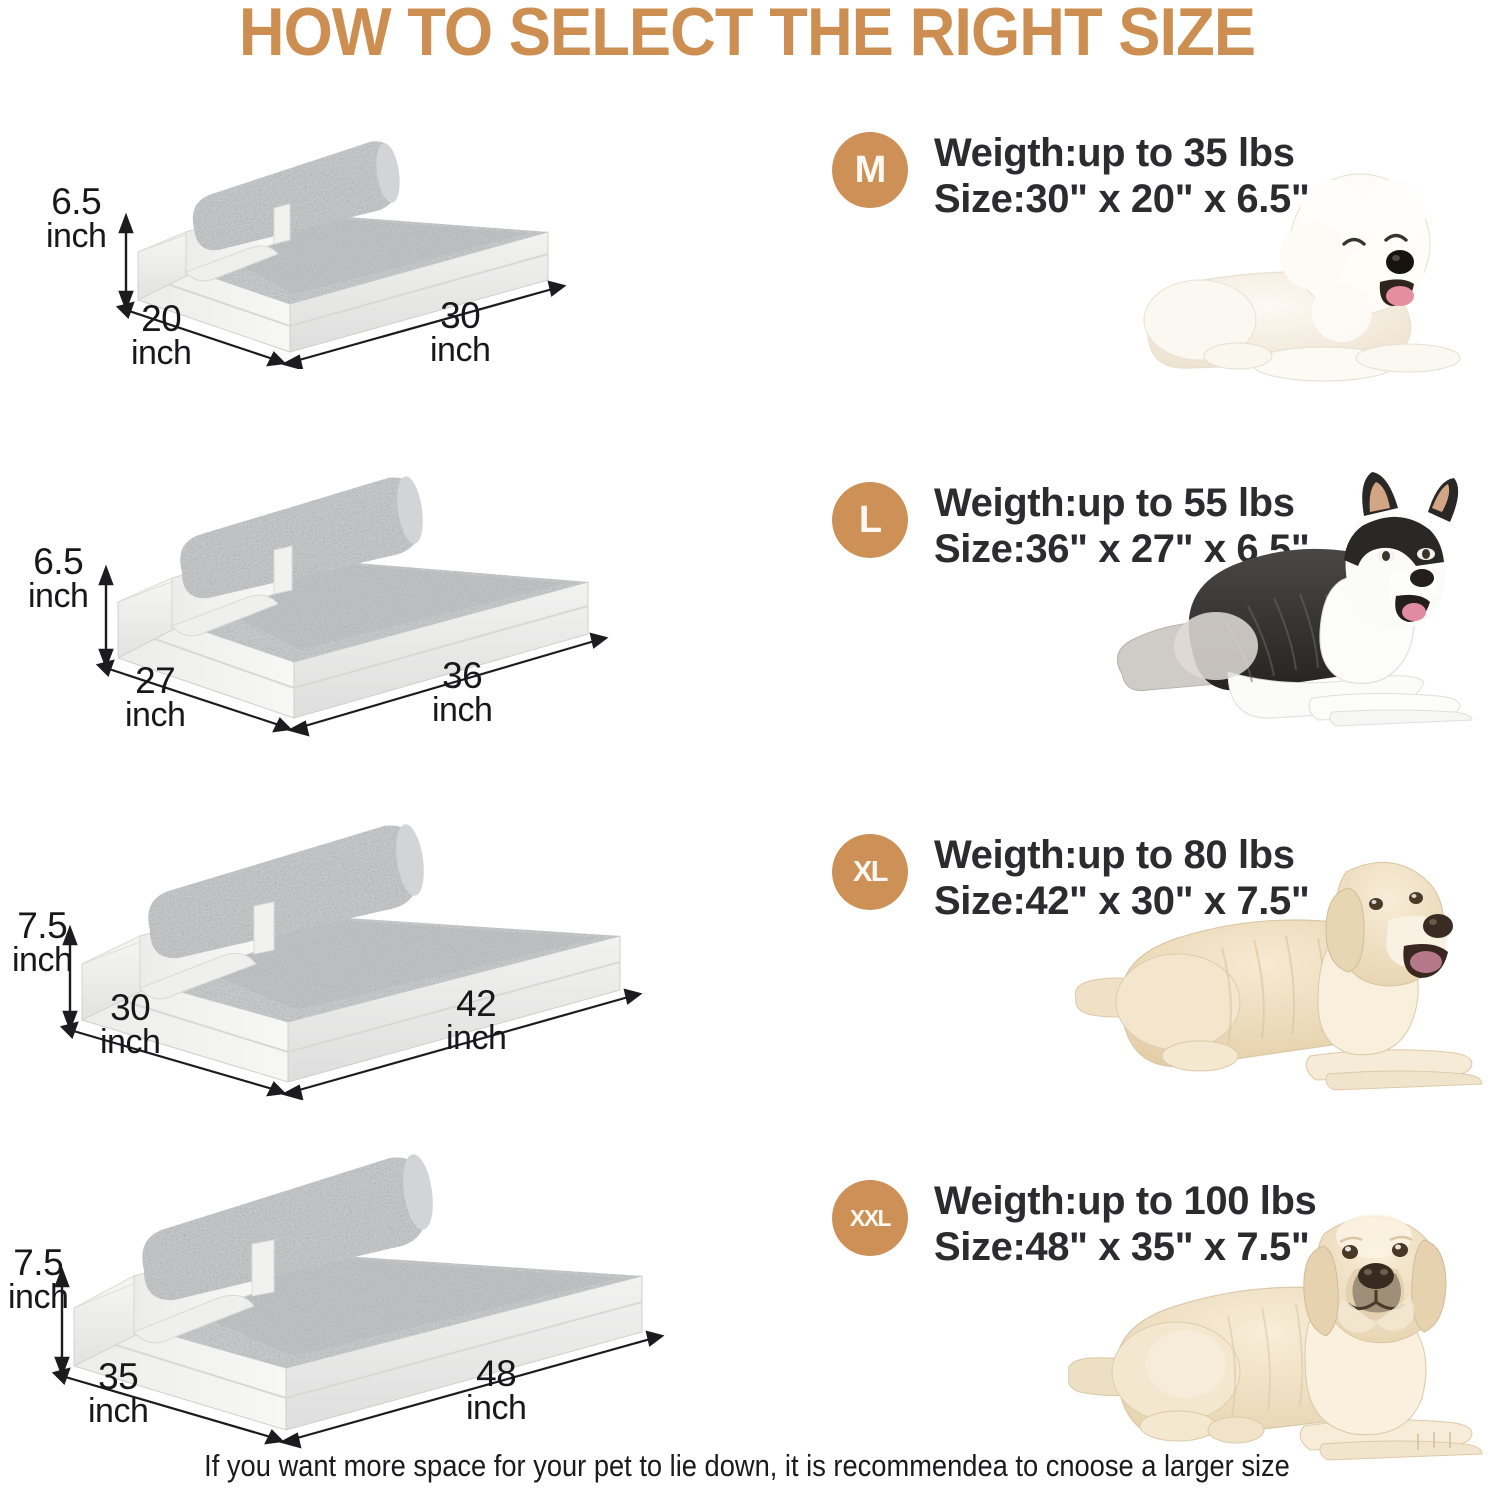 The image size is (1494, 1500). I want to click on weight-line-xxl: Weigth:up to 100 lbs, so click(1125, 1201).